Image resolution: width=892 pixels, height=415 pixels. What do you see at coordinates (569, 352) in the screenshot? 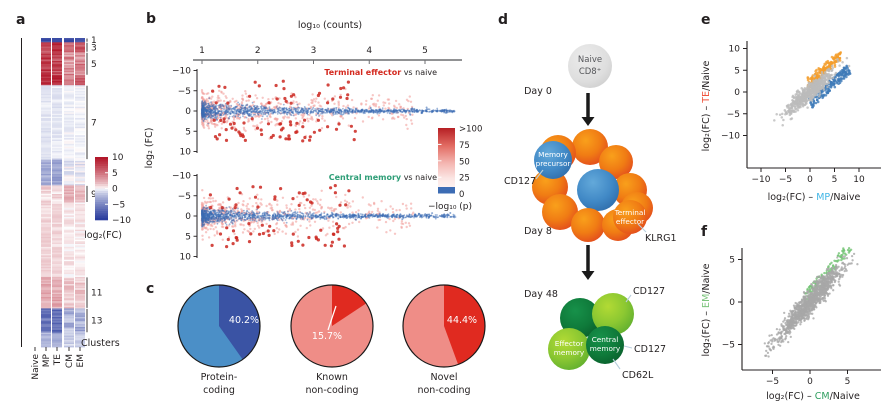
I see `effector-memory-label: memory` at bounding box center [569, 352].